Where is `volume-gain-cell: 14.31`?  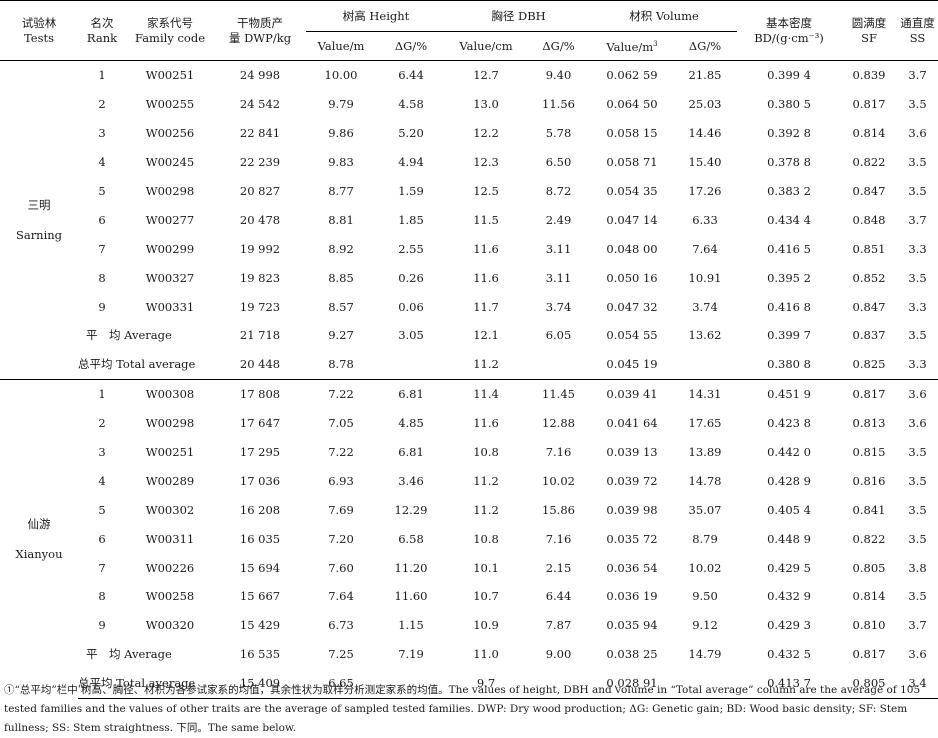
volume-gain-cell: 14.31 is located at coordinates (705, 393).